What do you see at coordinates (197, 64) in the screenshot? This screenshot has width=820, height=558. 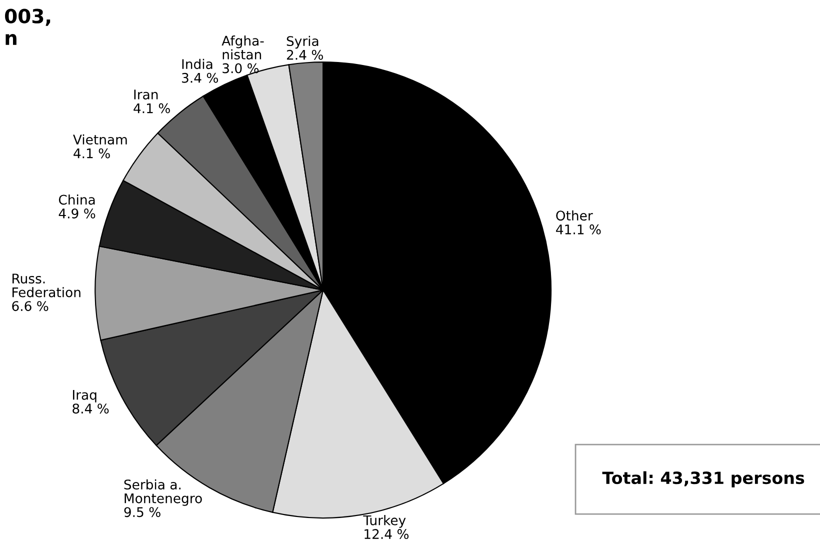 I see `slice-label: India` at bounding box center [197, 64].